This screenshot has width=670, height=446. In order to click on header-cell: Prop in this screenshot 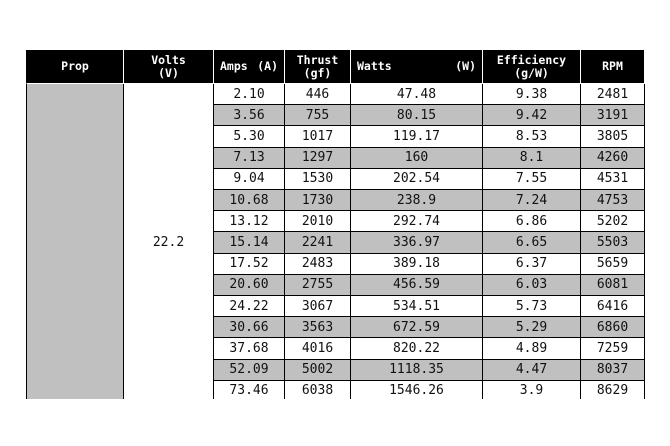, I will do `click(75, 67)`.